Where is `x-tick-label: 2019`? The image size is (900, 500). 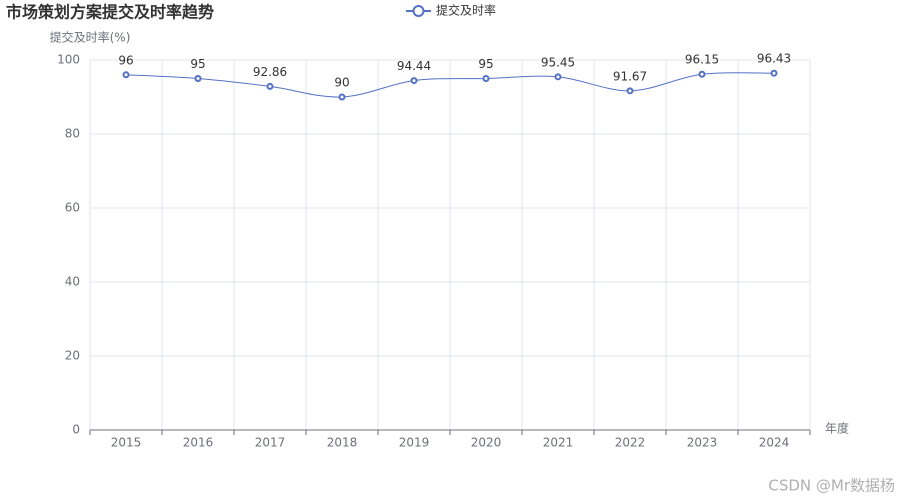 x-tick-label: 2019 is located at coordinates (414, 443).